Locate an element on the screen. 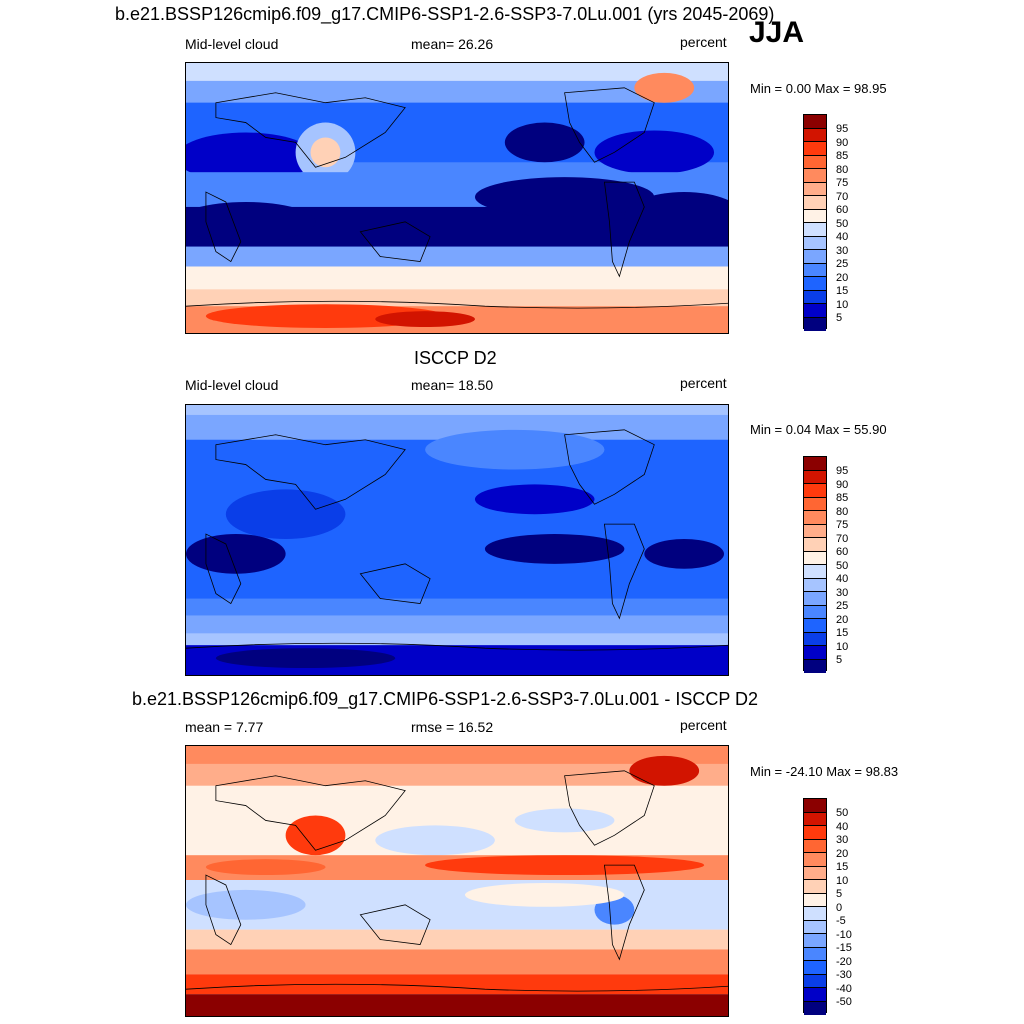 This screenshot has height=1024, width=1024. panel3-colorbar-label: -15 is located at coordinates (844, 948).